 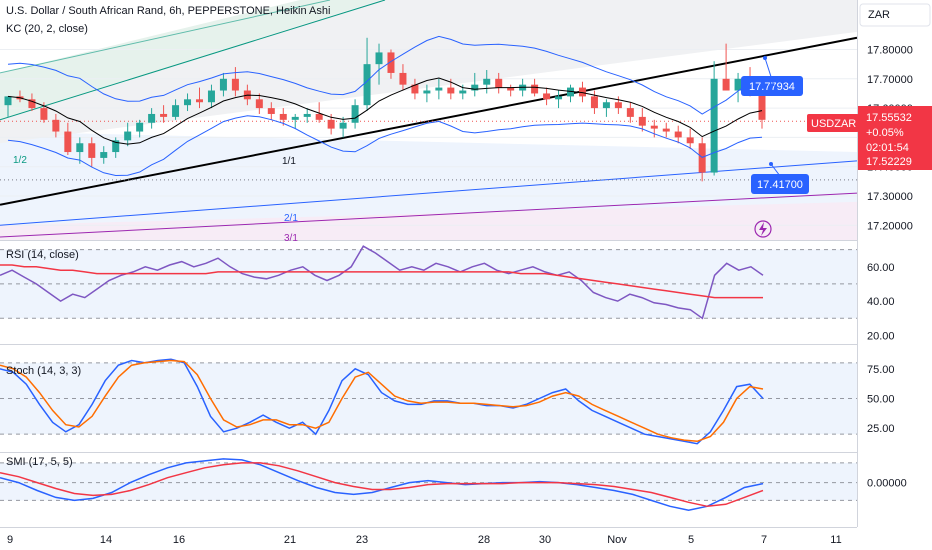 I want to click on time-tick: 11, so click(x=835, y=540).